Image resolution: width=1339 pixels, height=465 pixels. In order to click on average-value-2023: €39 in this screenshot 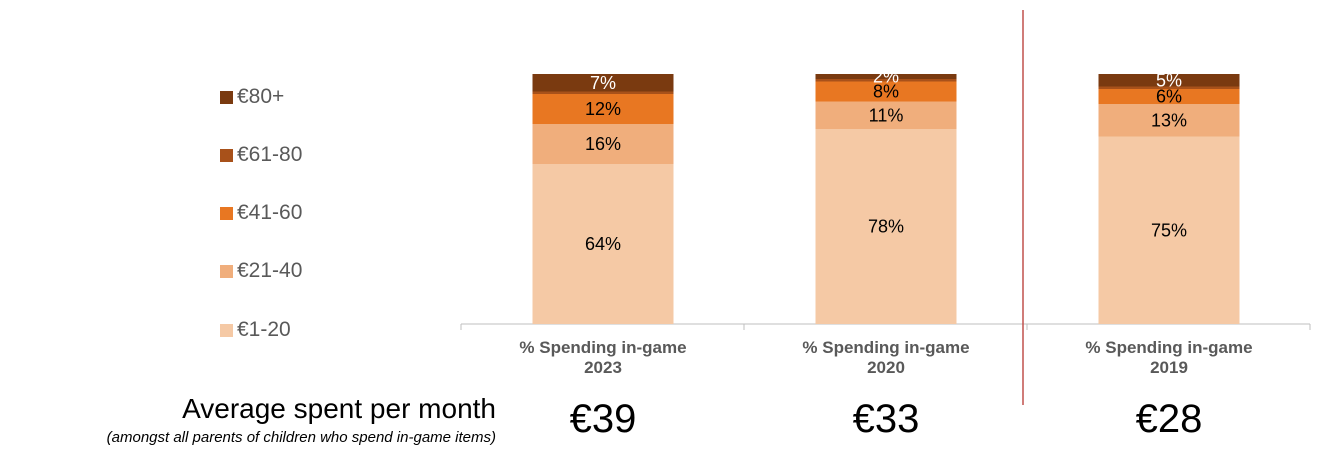, I will do `click(603, 419)`.